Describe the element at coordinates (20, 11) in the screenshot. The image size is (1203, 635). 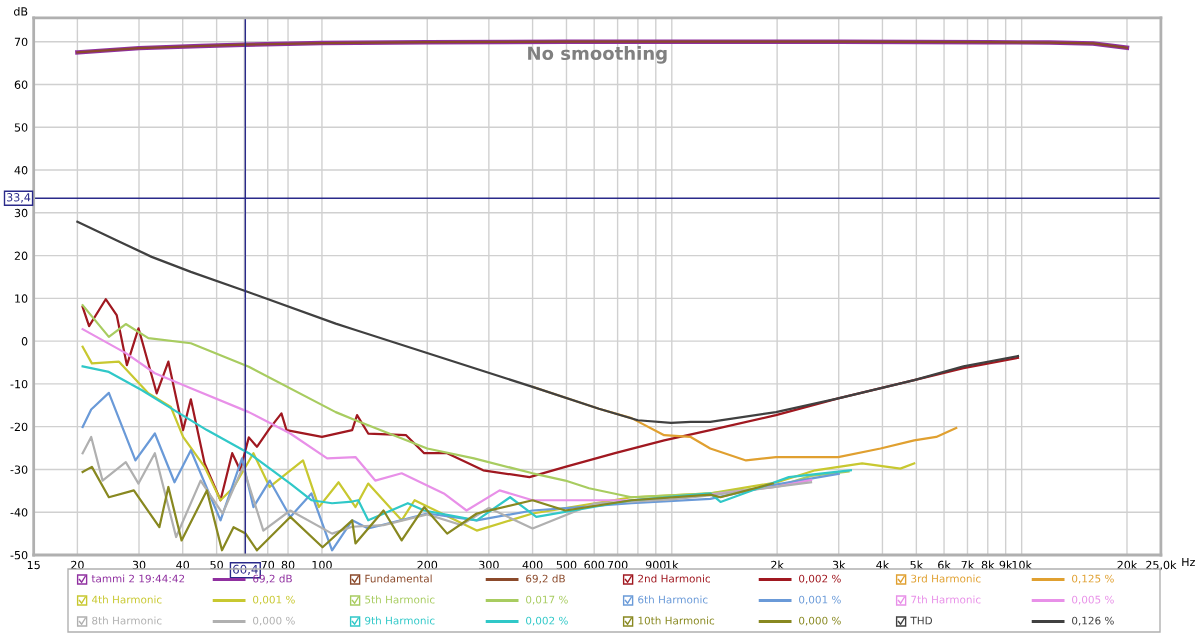
I see `y-axis-title: dB` at that location.